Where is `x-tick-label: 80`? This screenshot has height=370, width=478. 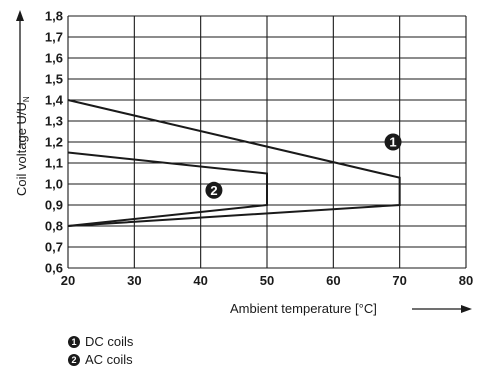 x-tick-label: 80 is located at coordinates (466, 280).